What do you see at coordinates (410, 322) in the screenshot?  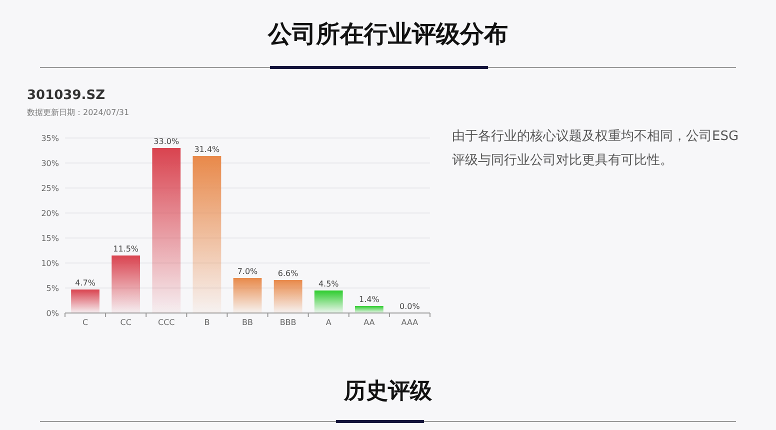 I see `x-tick-label: AAA` at bounding box center [410, 322].